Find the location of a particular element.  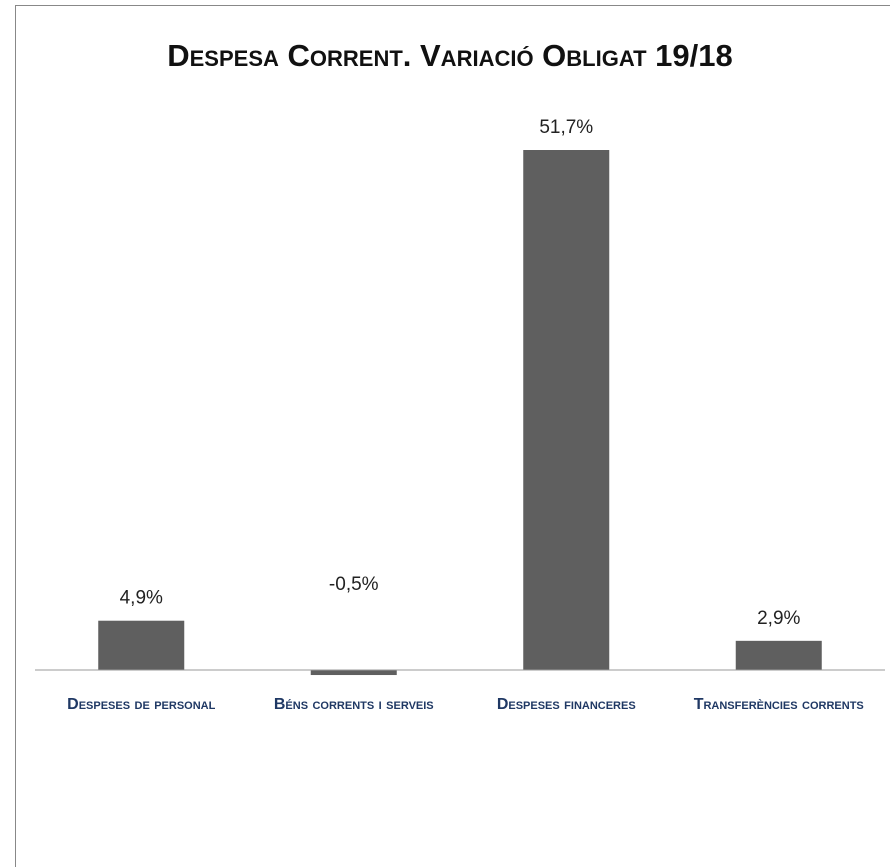

x-tick-label: Despeses financeres is located at coordinates (566, 704).